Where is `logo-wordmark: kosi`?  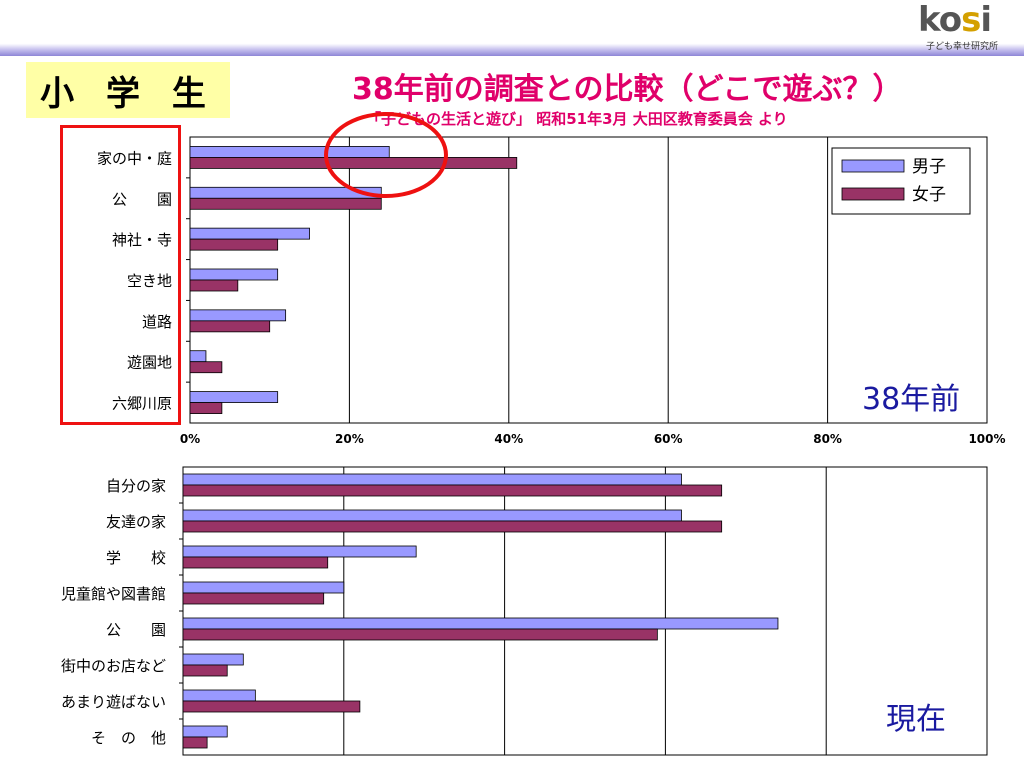
logo-wordmark: kosi is located at coordinates (955, 20).